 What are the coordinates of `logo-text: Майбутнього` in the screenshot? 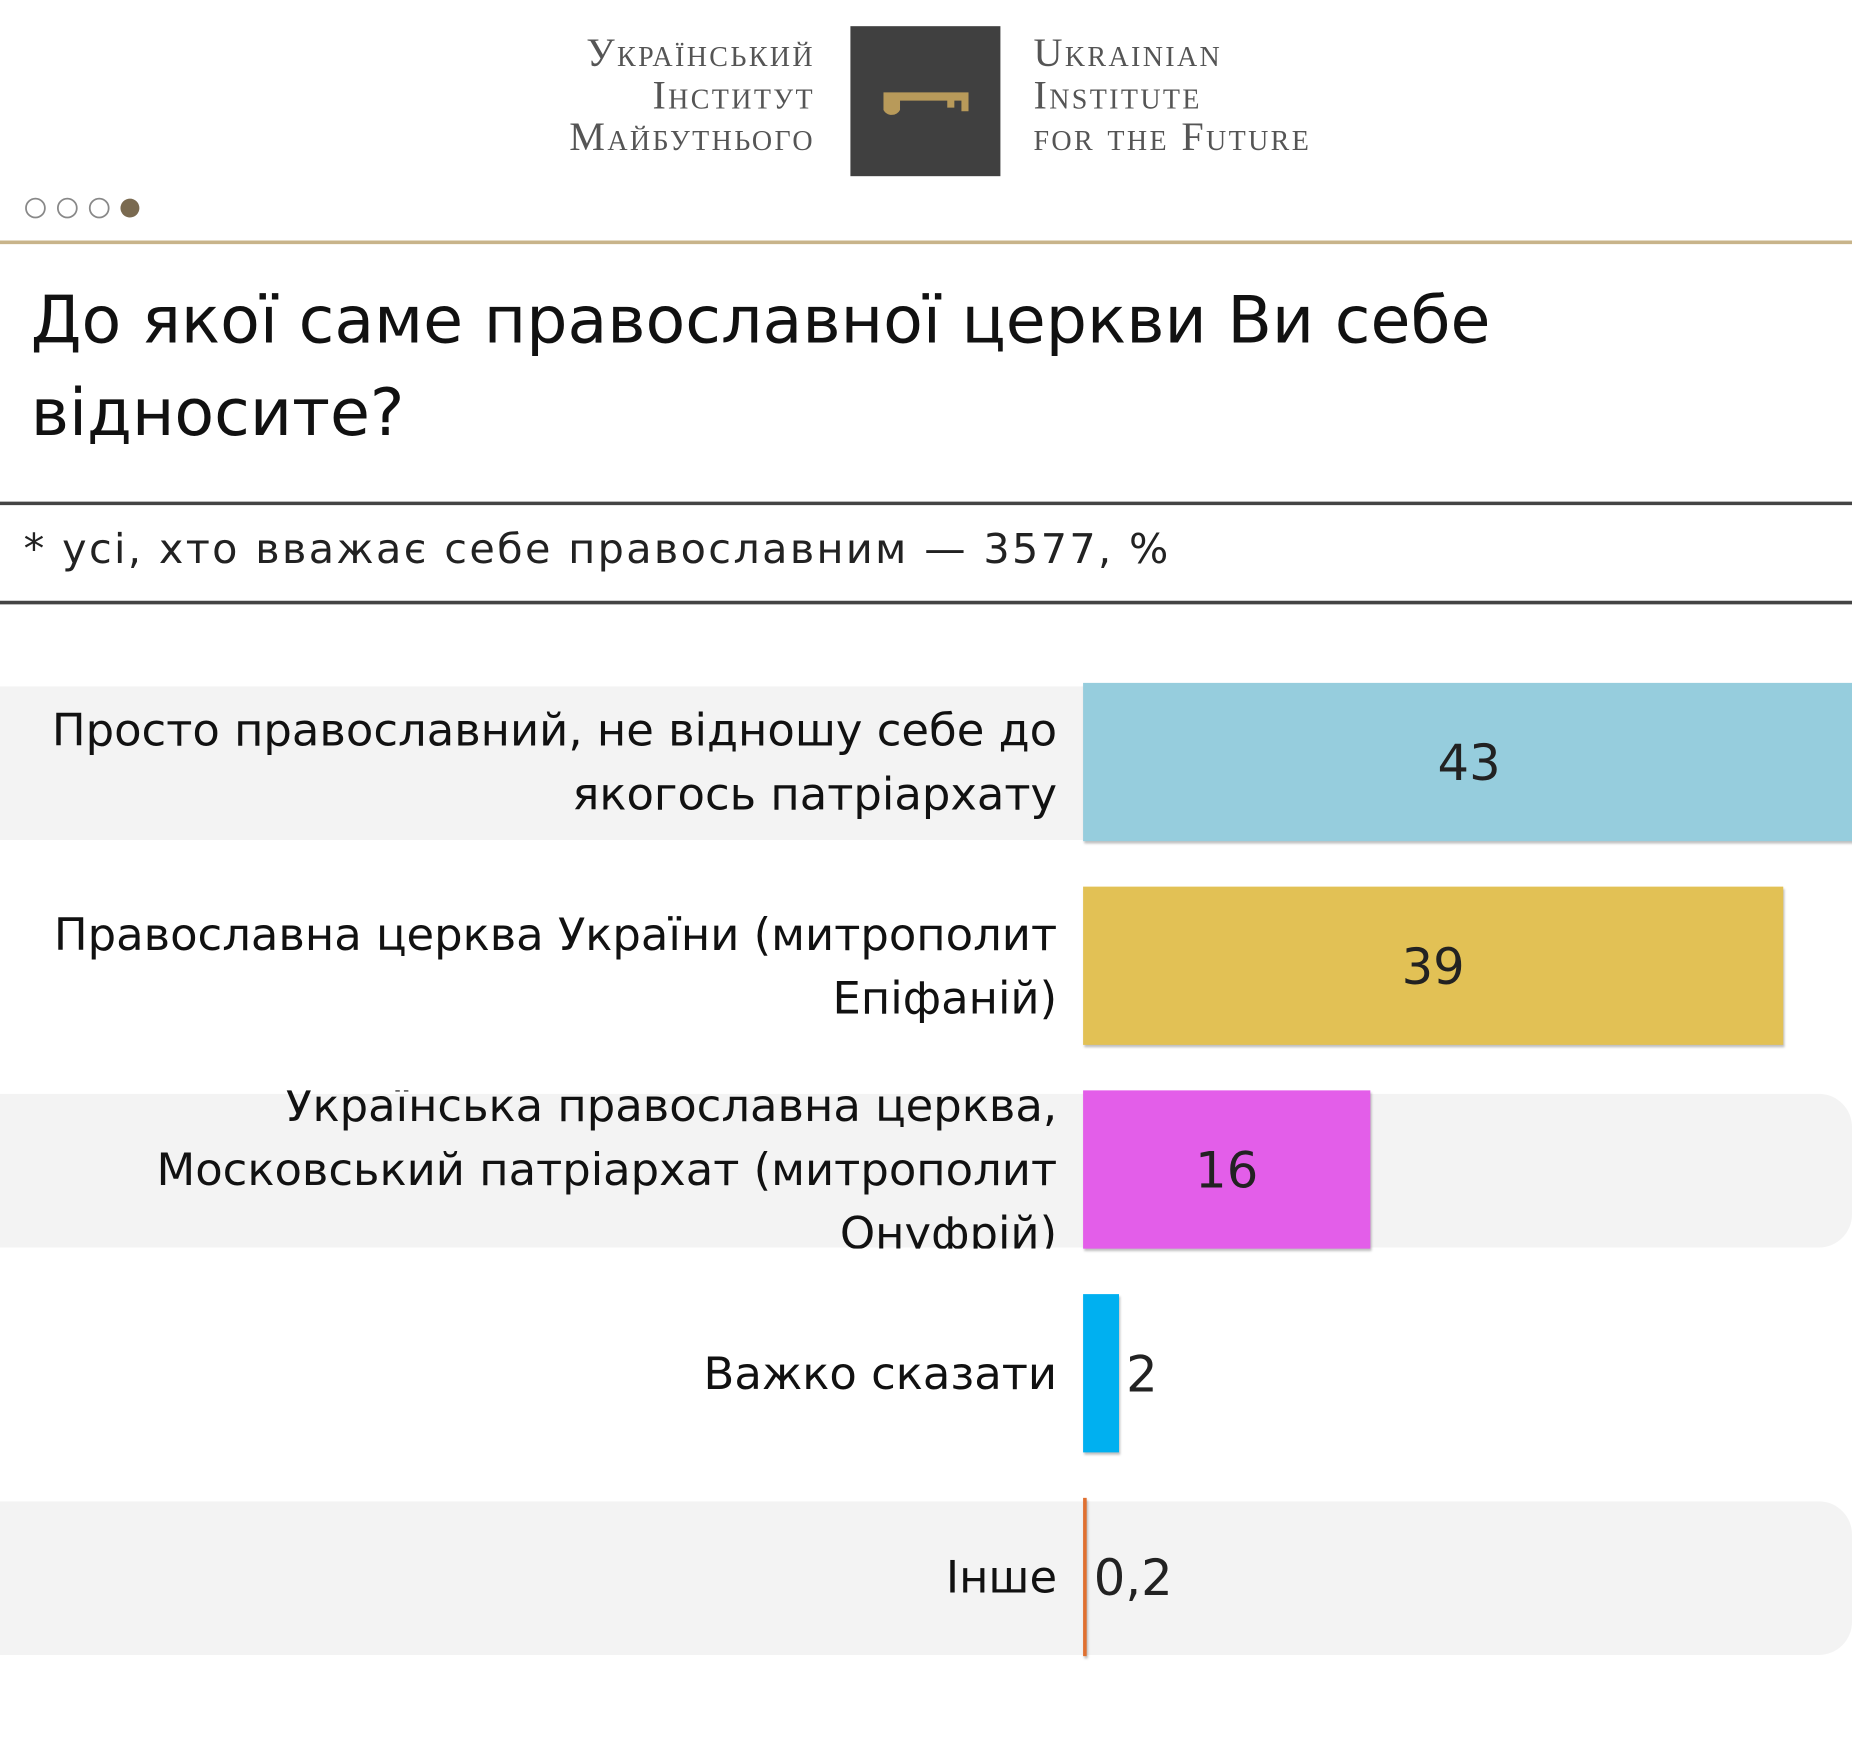 It's located at (692, 136).